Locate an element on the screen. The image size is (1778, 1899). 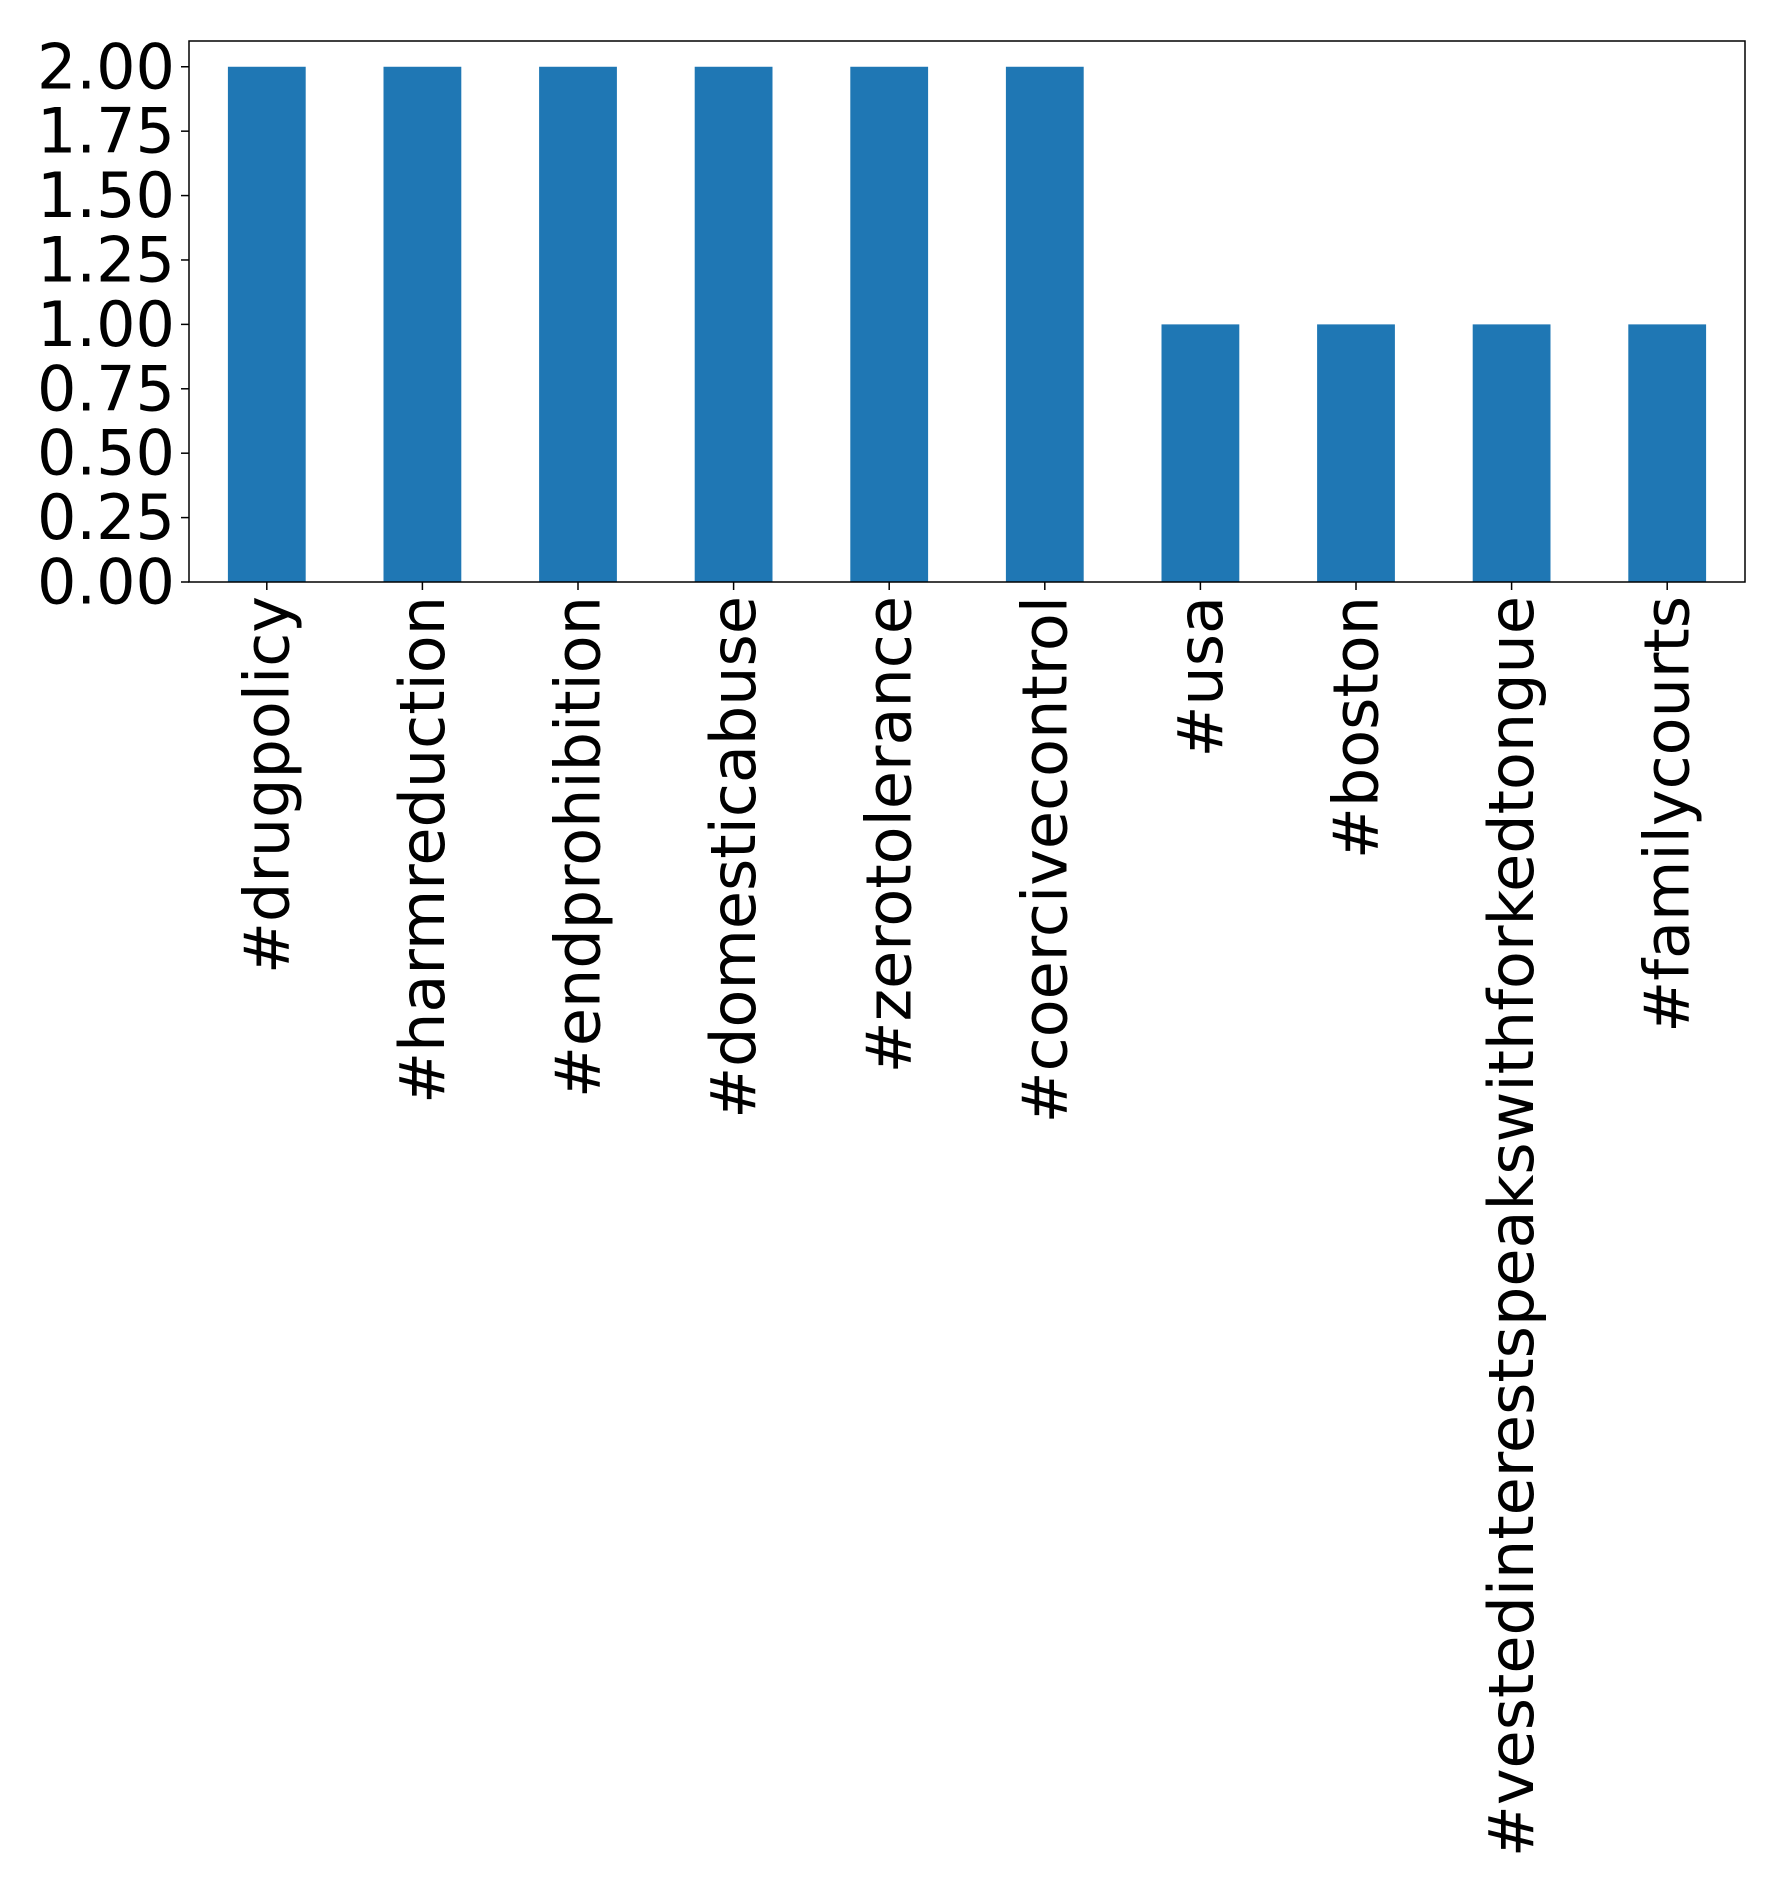
x-tick-label: #harmreduction is located at coordinates (422, 850).